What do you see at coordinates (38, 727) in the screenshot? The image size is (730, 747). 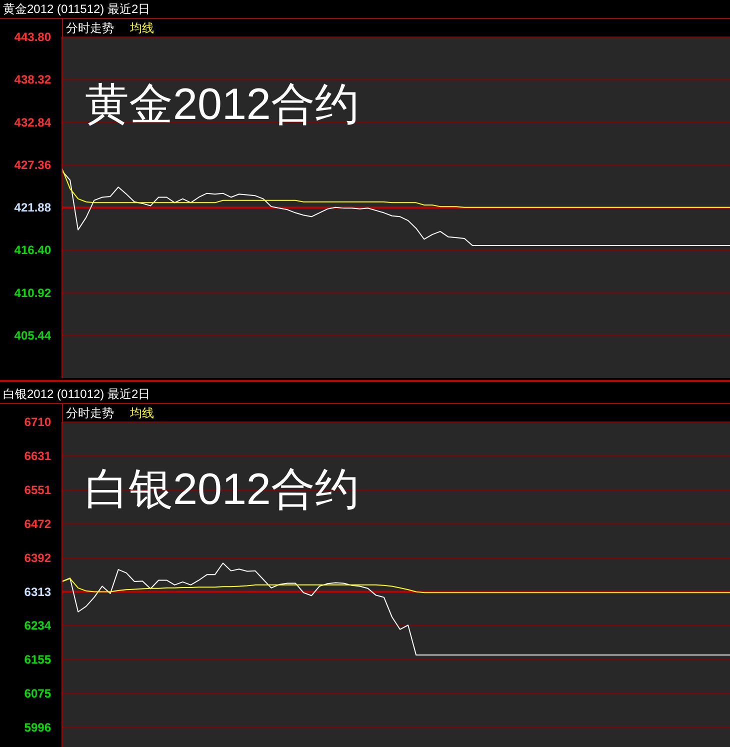 I see `y-tick-label: 5996` at bounding box center [38, 727].